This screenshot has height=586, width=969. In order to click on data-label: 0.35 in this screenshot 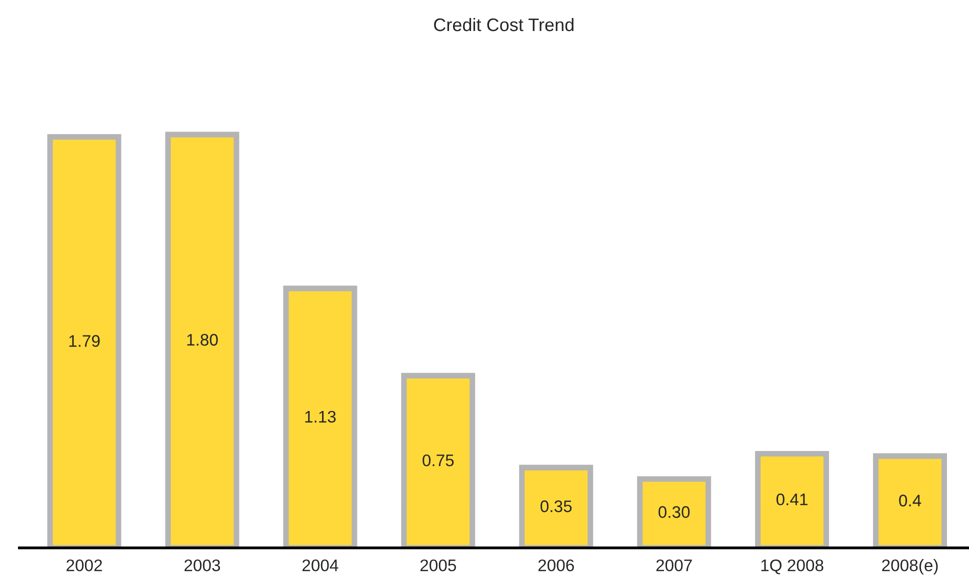, I will do `click(556, 506)`.